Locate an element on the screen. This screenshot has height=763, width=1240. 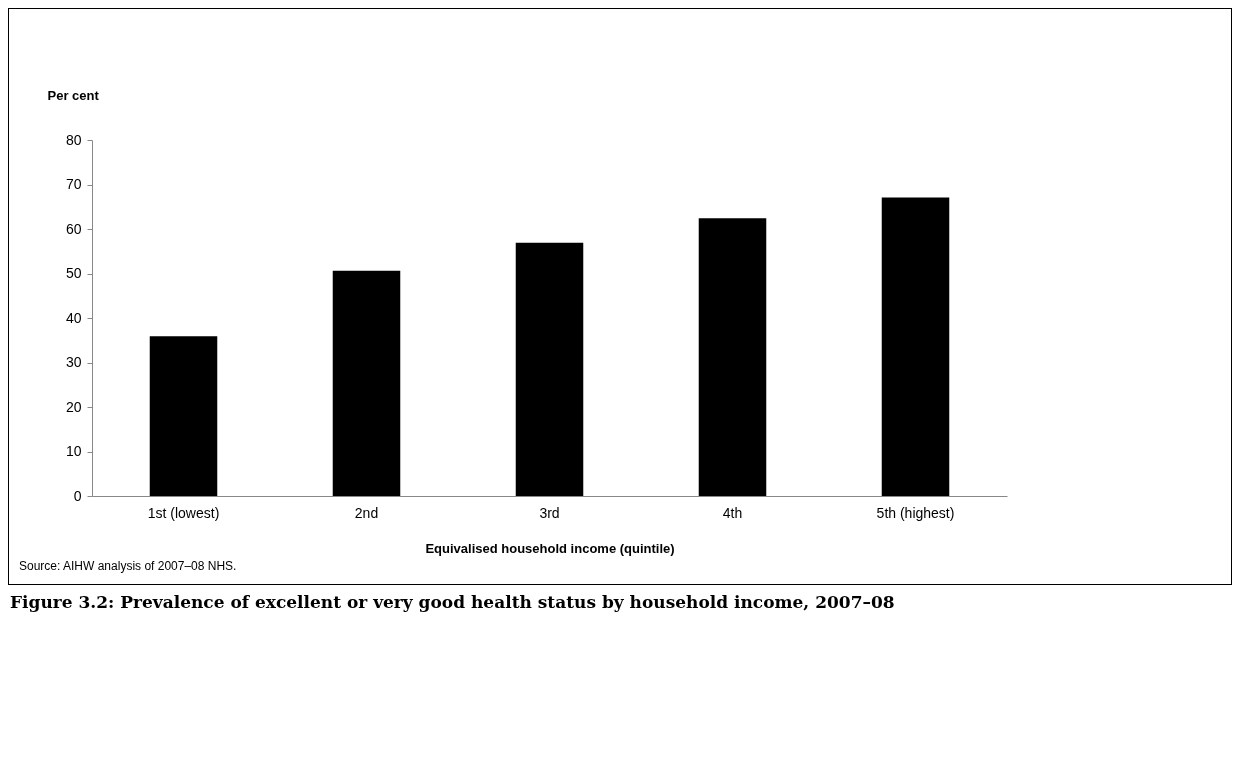
y-tick-label: 70 is located at coordinates (73, 184).